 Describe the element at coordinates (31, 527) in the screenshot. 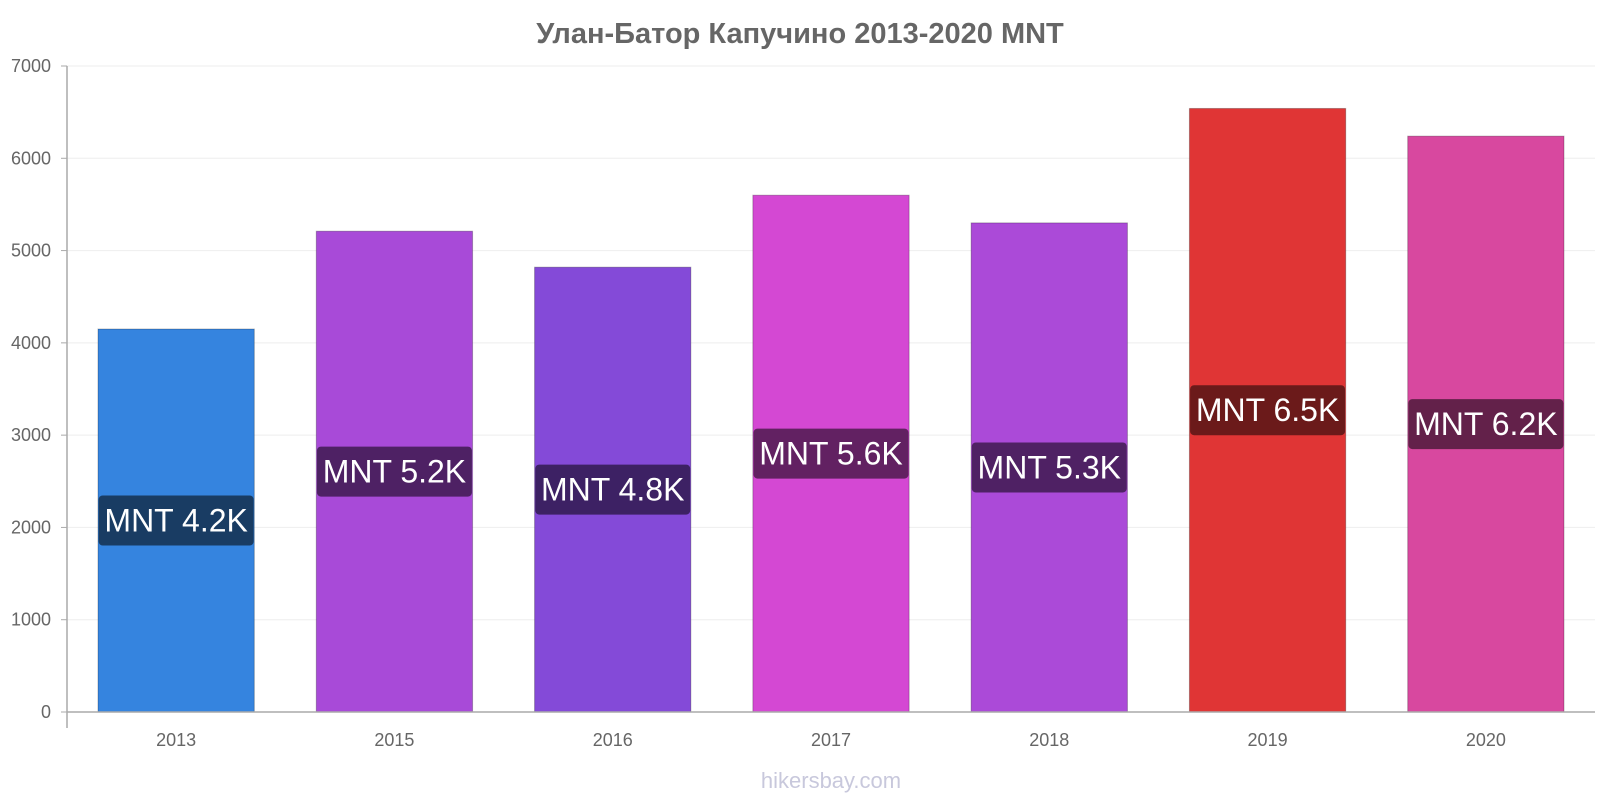

I see `y-tick-label: 2000` at that location.